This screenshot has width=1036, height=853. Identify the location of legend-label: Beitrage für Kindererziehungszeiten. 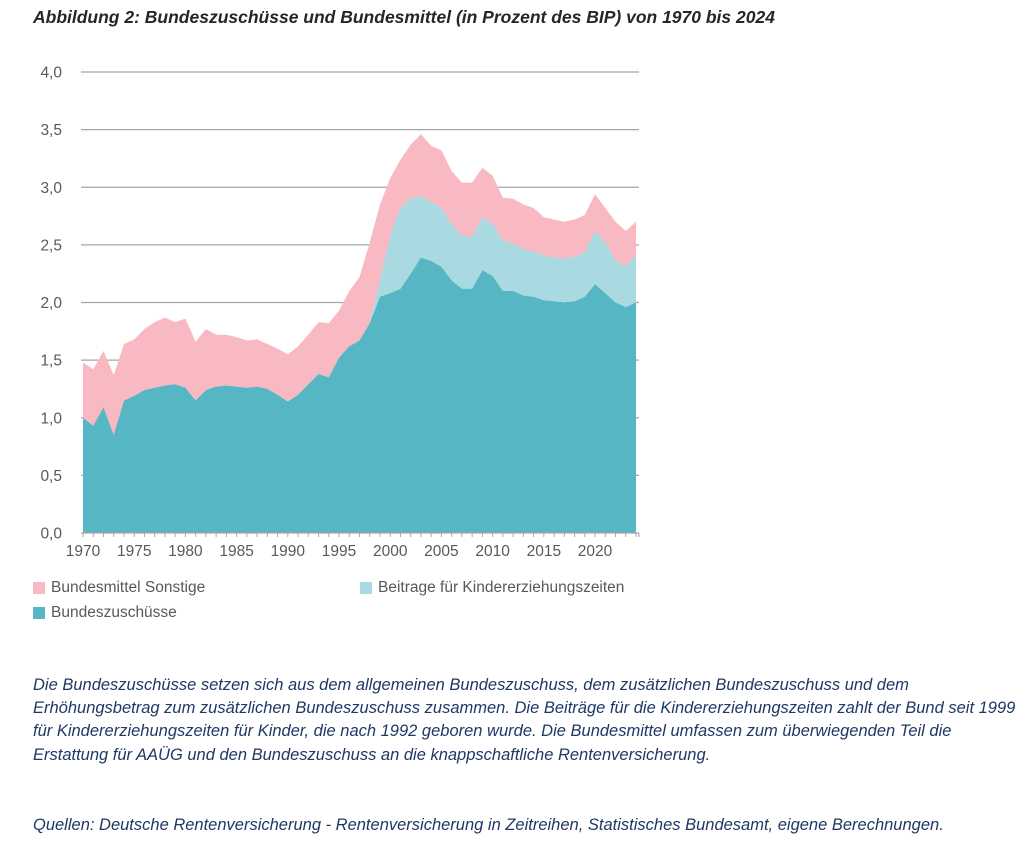
(501, 587).